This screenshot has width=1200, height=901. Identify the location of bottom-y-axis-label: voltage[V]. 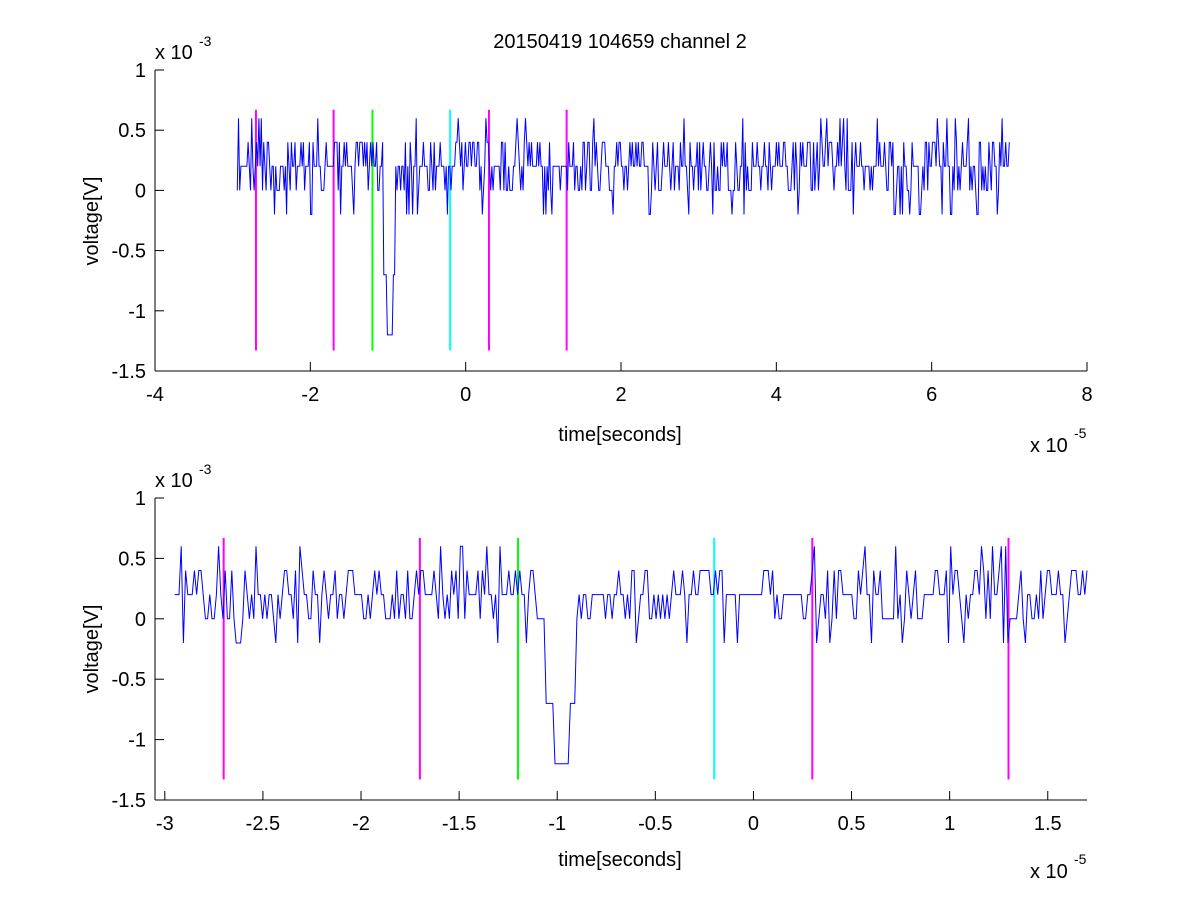
(92, 649).